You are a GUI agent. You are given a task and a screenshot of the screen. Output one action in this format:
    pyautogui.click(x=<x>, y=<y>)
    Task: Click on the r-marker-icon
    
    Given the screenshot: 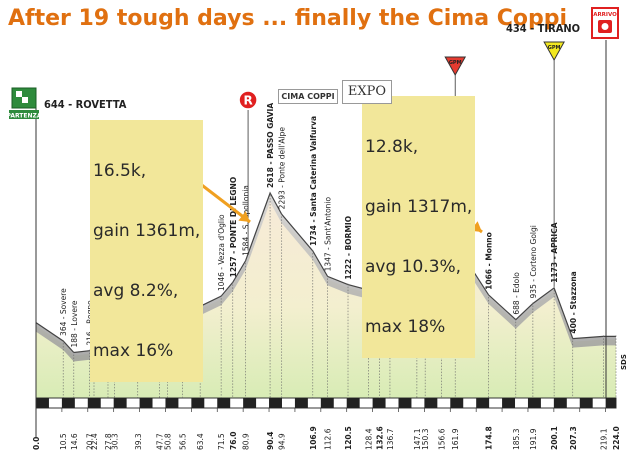 What is the action you would take?
    pyautogui.click(x=248, y=100)
    